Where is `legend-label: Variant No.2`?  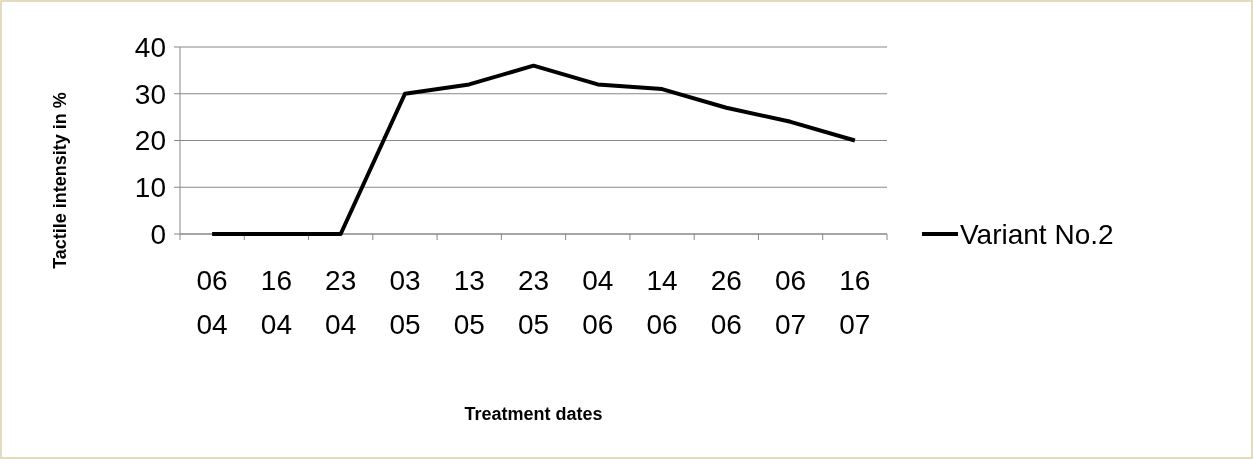 legend-label: Variant No.2 is located at coordinates (1037, 234).